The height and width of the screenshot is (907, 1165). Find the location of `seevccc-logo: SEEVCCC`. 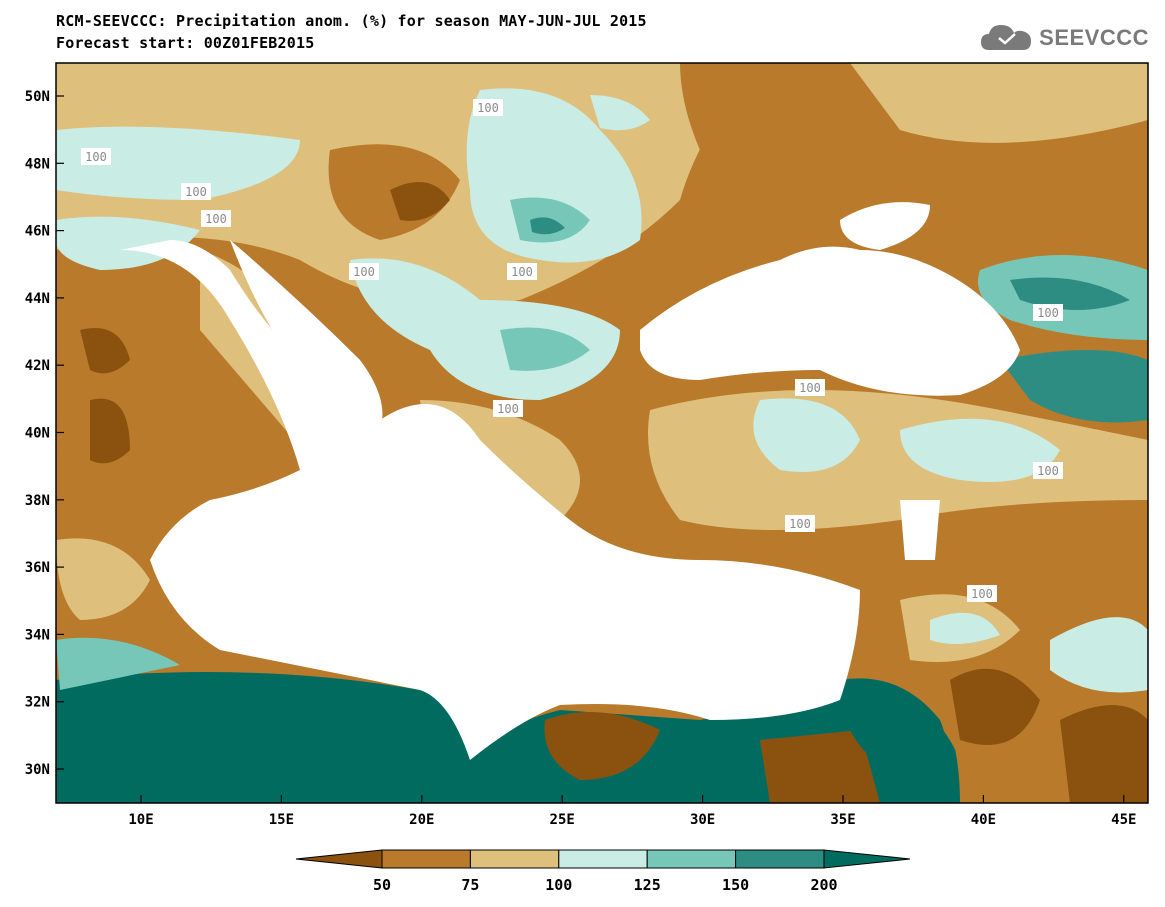

seevccc-logo: SEEVCCC is located at coordinates (1064, 38).